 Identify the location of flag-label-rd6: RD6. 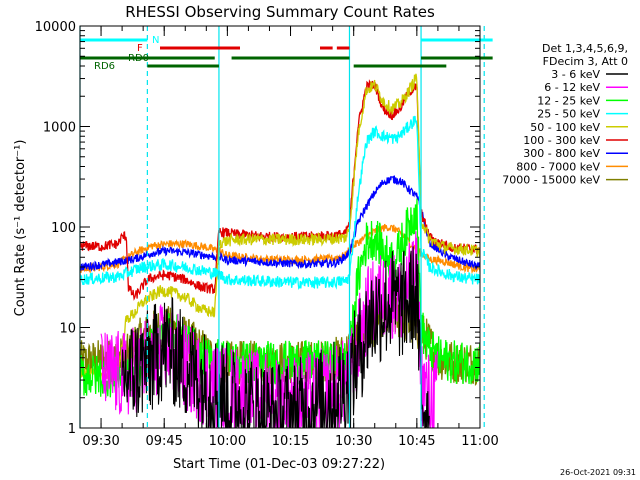
(104, 66).